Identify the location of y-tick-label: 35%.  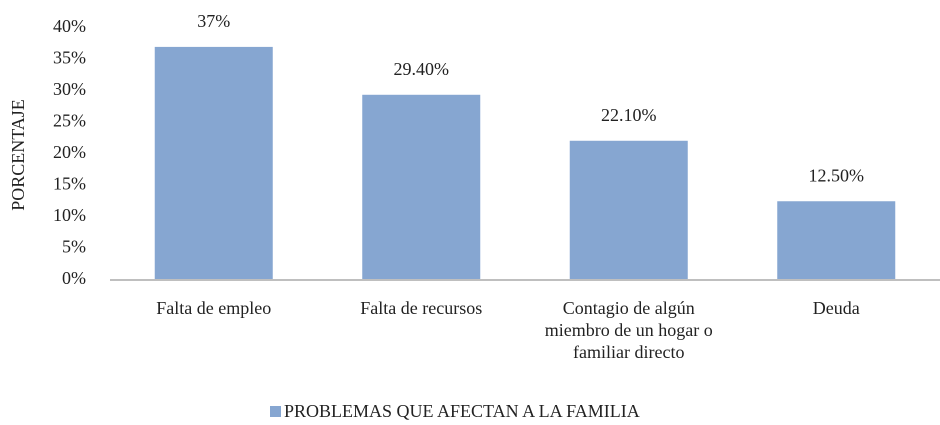
(69, 58).